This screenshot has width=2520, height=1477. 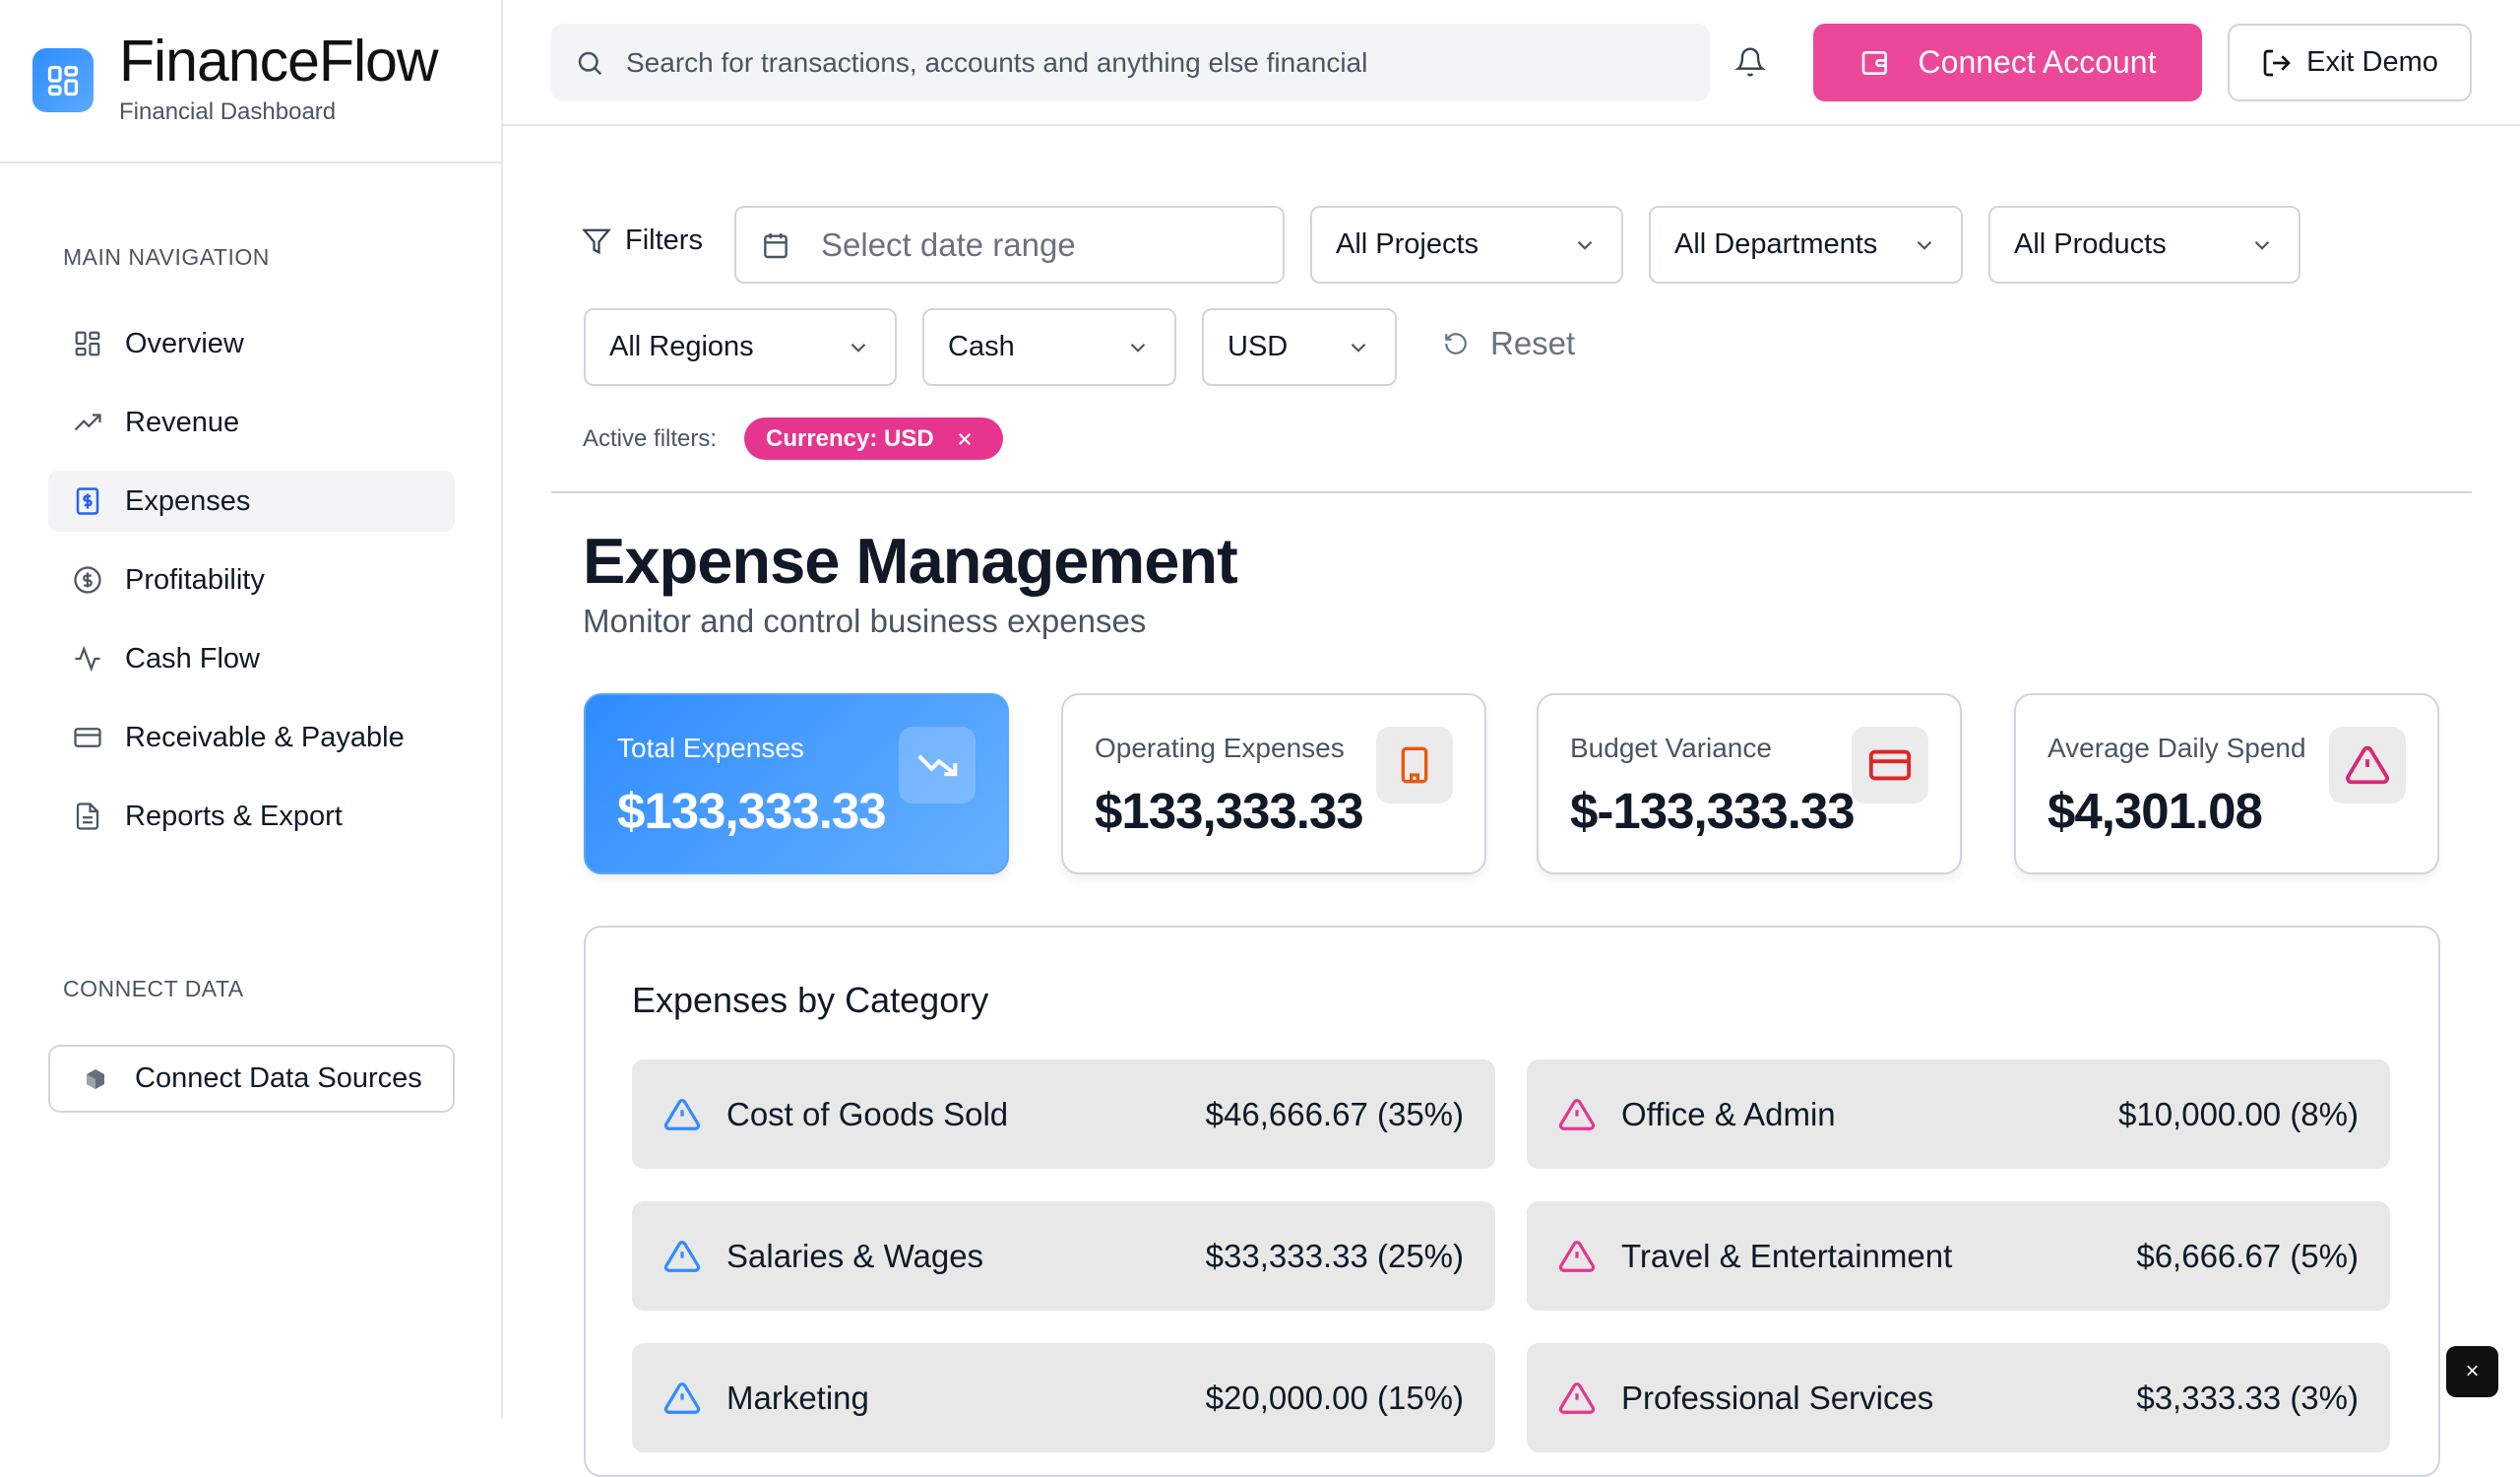 What do you see at coordinates (681, 347) in the screenshot?
I see `regions-value: All Regions` at bounding box center [681, 347].